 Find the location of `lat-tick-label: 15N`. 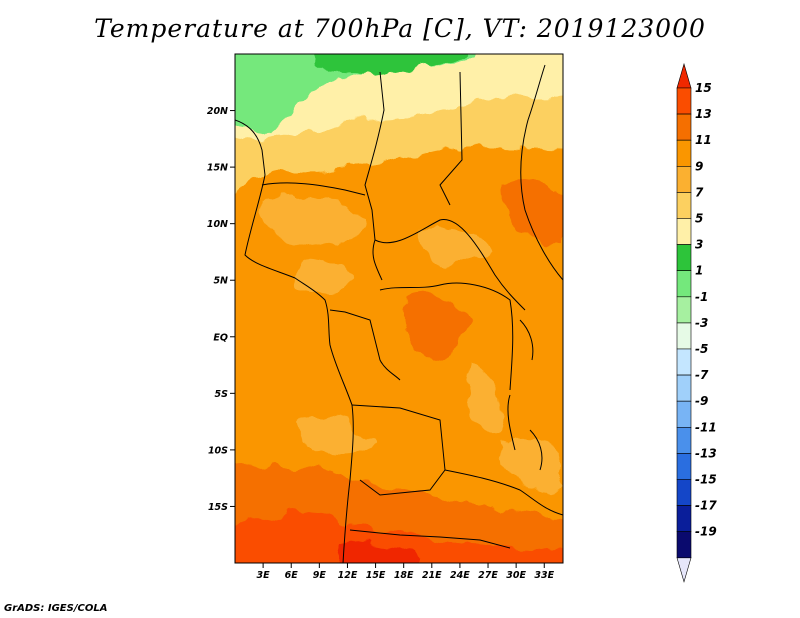

lat-tick-label: 15N is located at coordinates (217, 168).